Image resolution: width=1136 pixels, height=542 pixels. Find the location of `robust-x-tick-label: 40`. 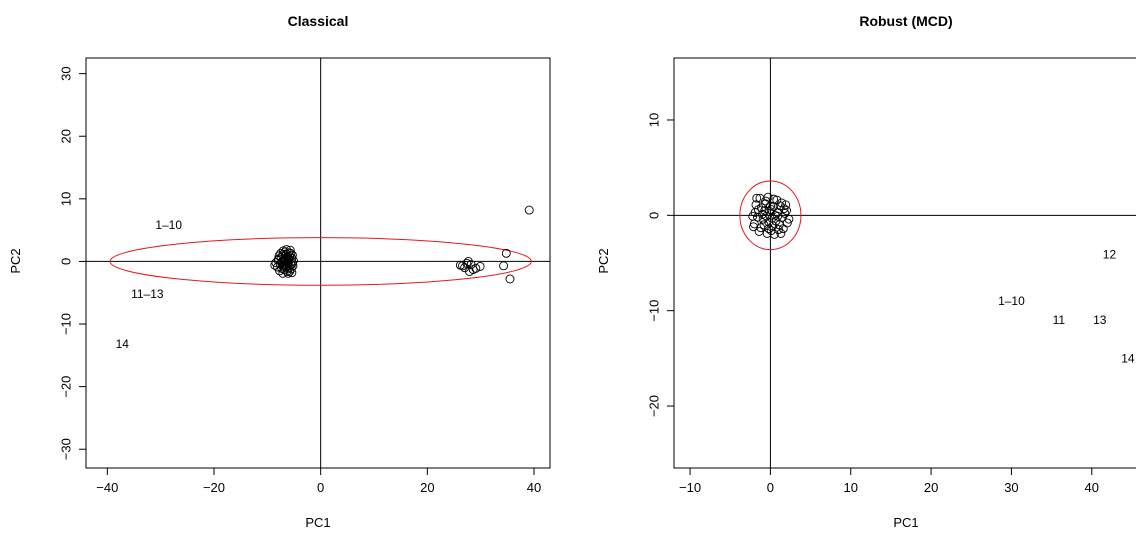

robust-x-tick-label: 40 is located at coordinates (1092, 487).